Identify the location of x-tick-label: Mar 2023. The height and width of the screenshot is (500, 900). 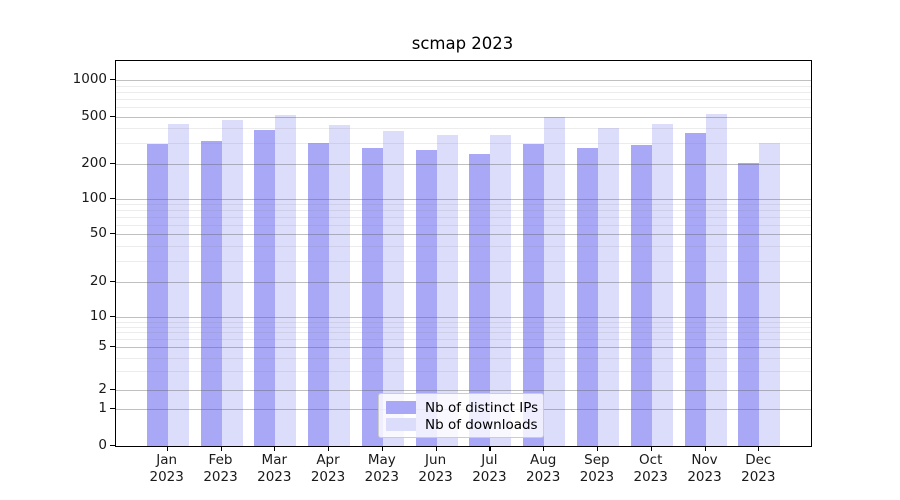
(274, 469).